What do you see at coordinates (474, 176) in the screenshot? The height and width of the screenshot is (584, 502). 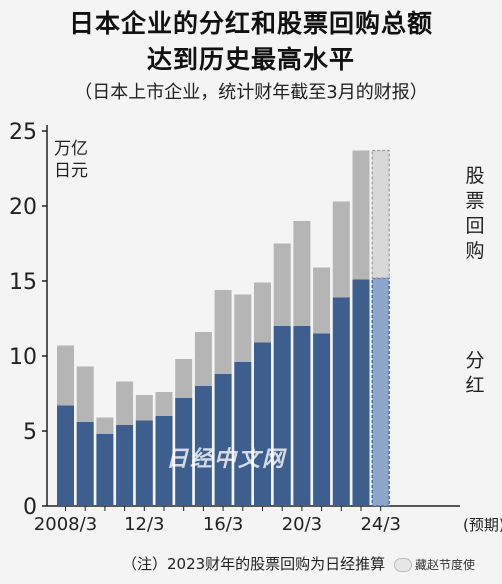 I see `series-label-buyback: 股` at bounding box center [474, 176].